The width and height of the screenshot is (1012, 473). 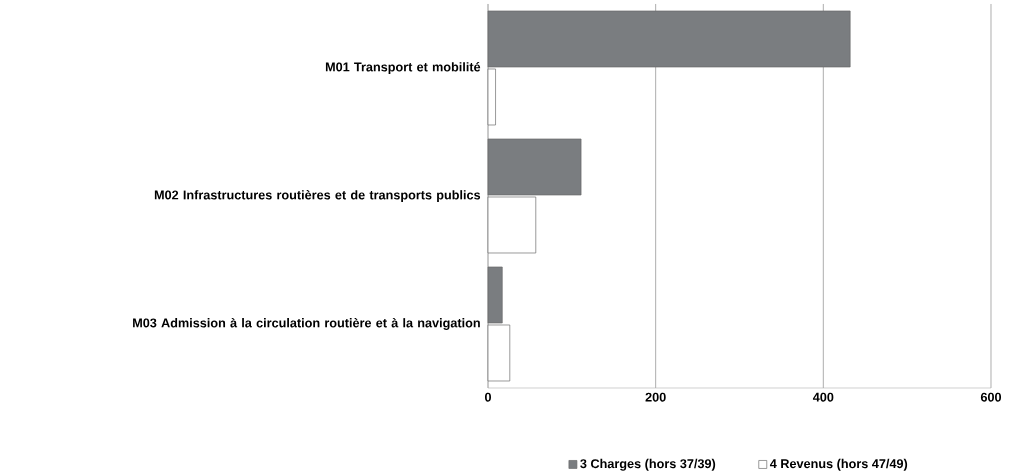 What do you see at coordinates (655, 397) in the screenshot?
I see `x-tick-label: 200` at bounding box center [655, 397].